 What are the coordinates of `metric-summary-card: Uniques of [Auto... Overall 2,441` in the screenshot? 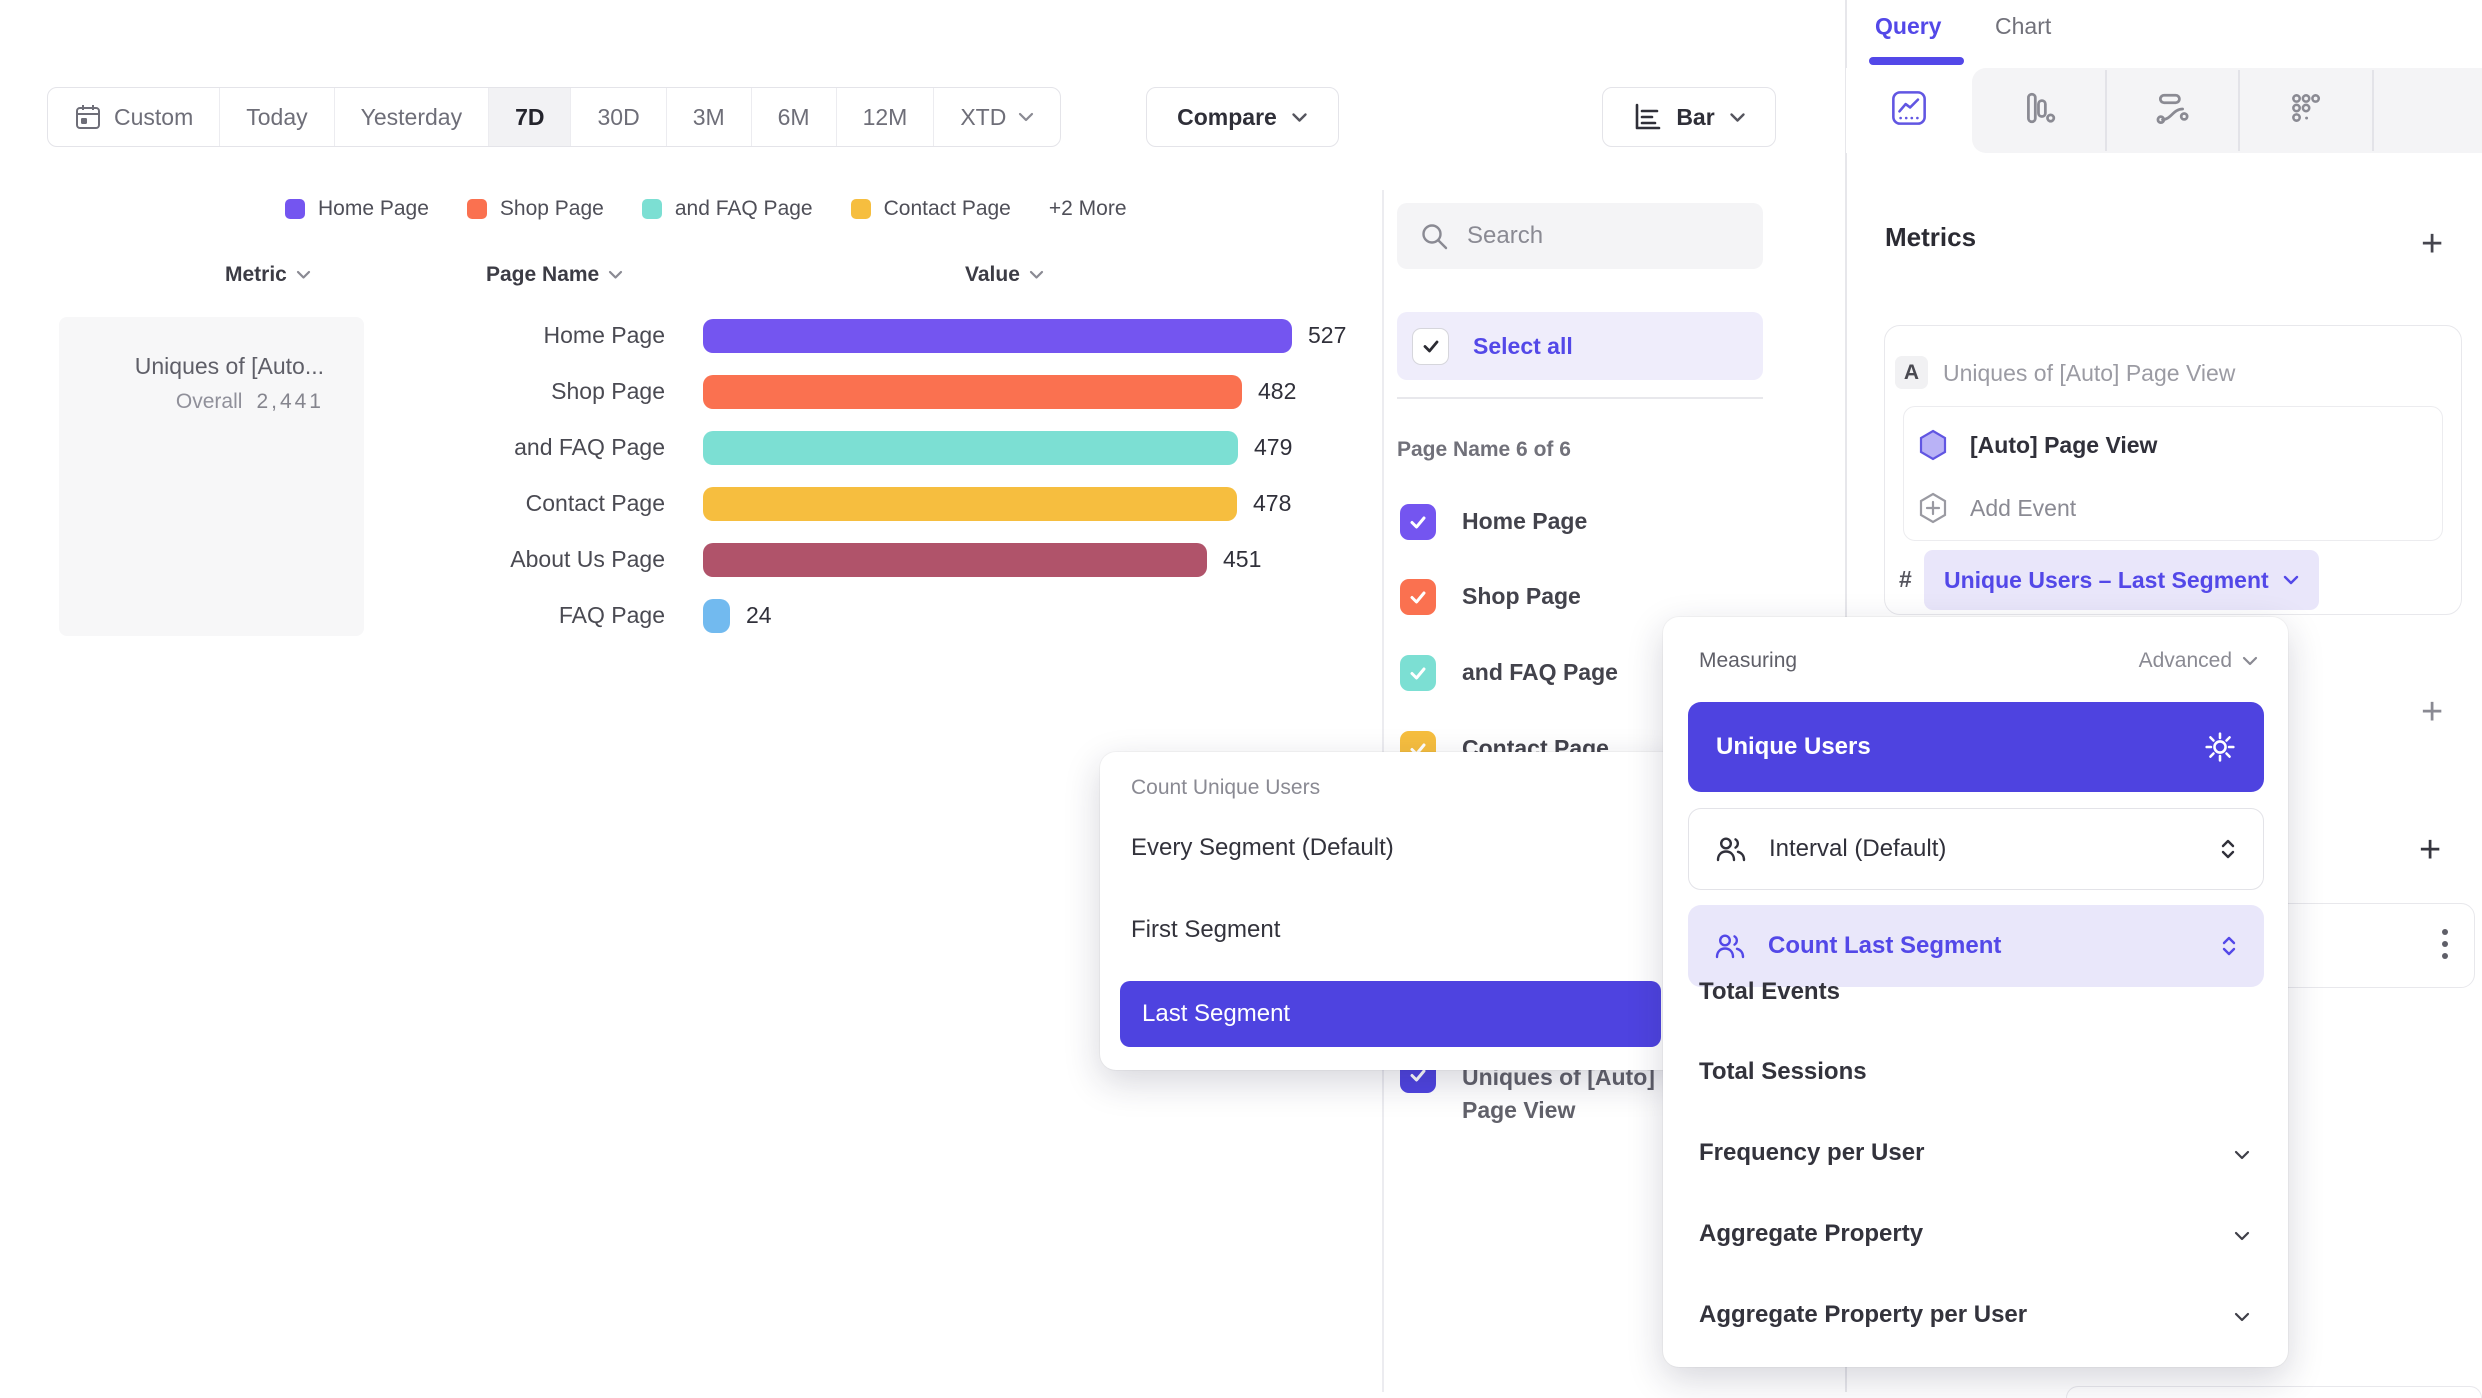 It's located at (211, 476).